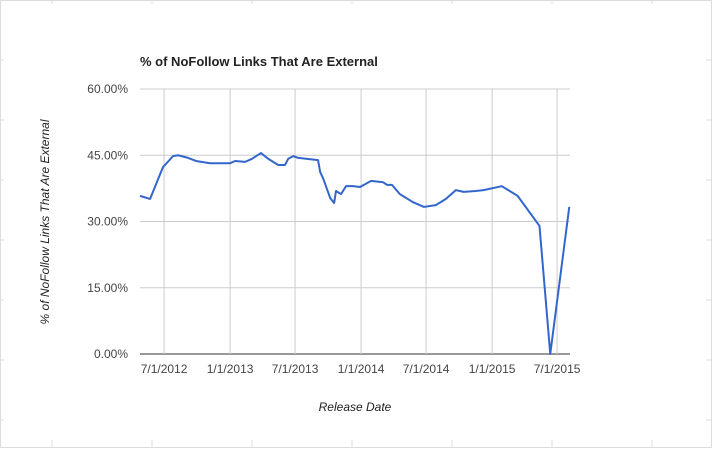 This screenshot has height=453, width=712. I want to click on y-tick-label: 45.00%, so click(107, 155).